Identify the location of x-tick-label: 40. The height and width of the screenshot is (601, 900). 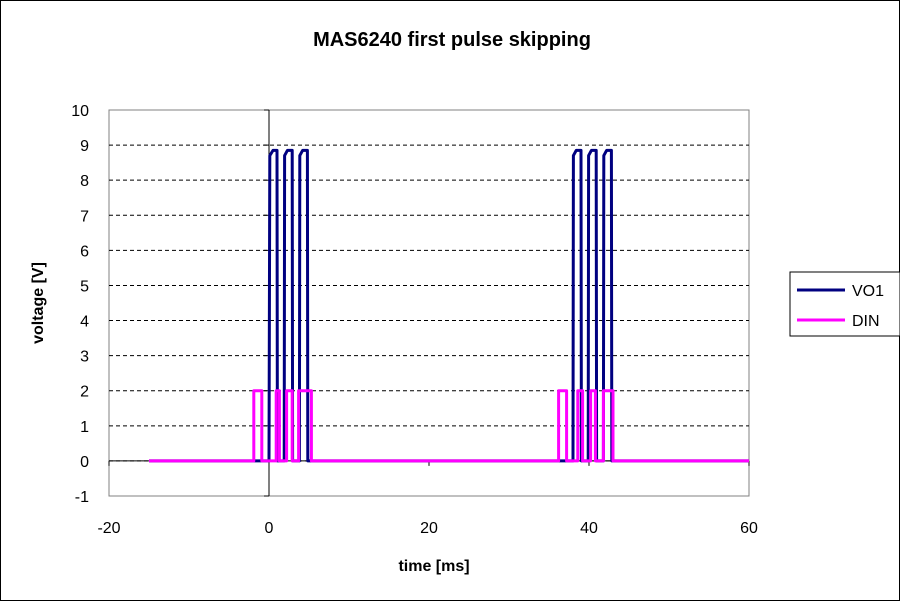
(589, 528).